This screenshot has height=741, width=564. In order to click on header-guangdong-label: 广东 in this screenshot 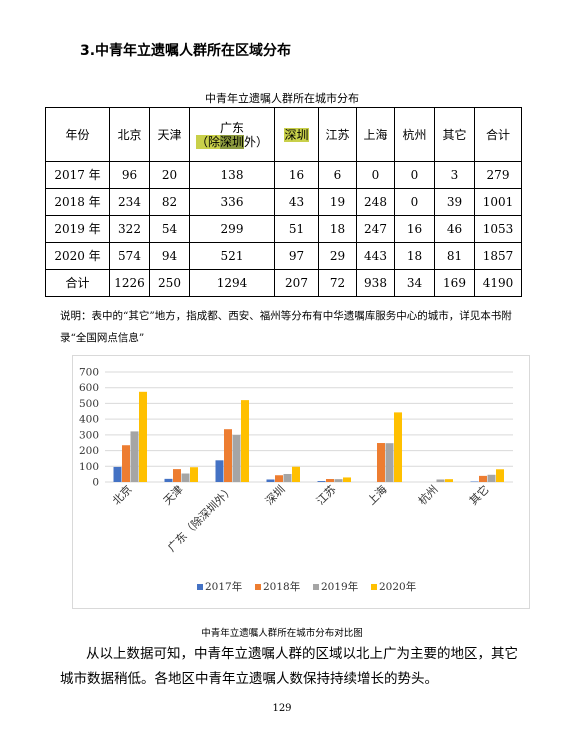, I will do `click(231, 127)`.